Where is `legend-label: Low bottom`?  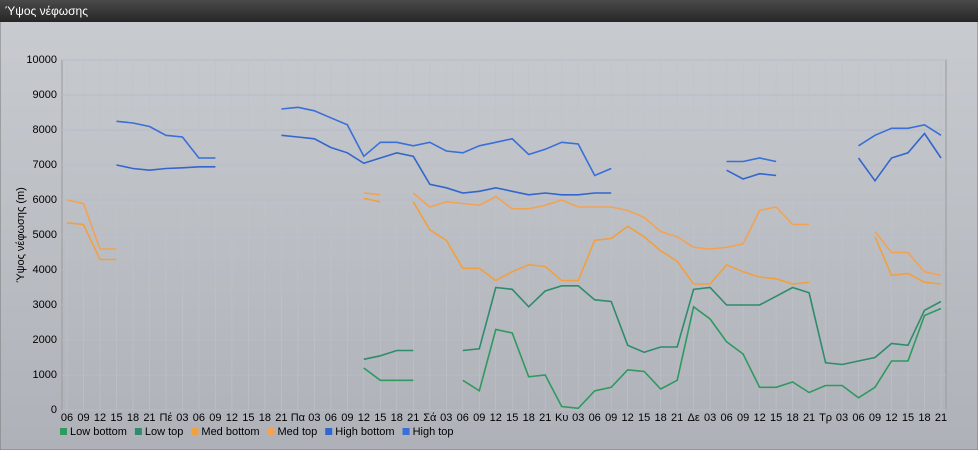
legend-label: Low bottom is located at coordinates (98, 432).